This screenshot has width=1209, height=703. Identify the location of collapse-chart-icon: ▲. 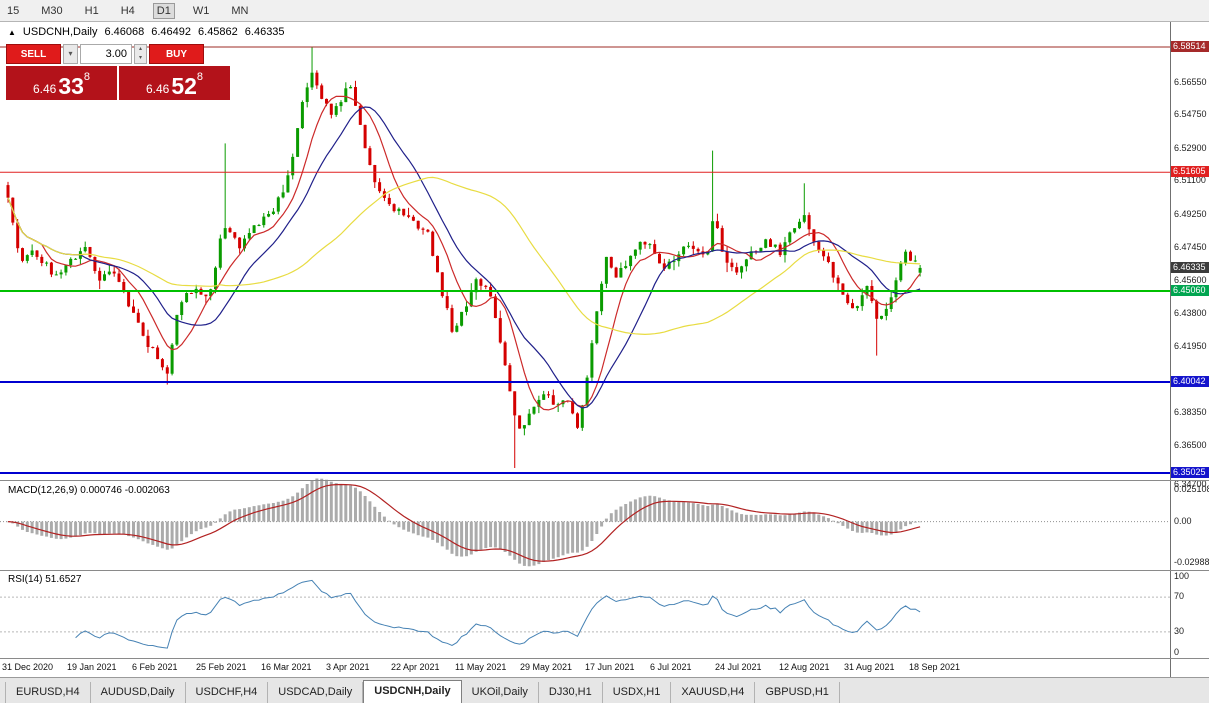
(12, 32).